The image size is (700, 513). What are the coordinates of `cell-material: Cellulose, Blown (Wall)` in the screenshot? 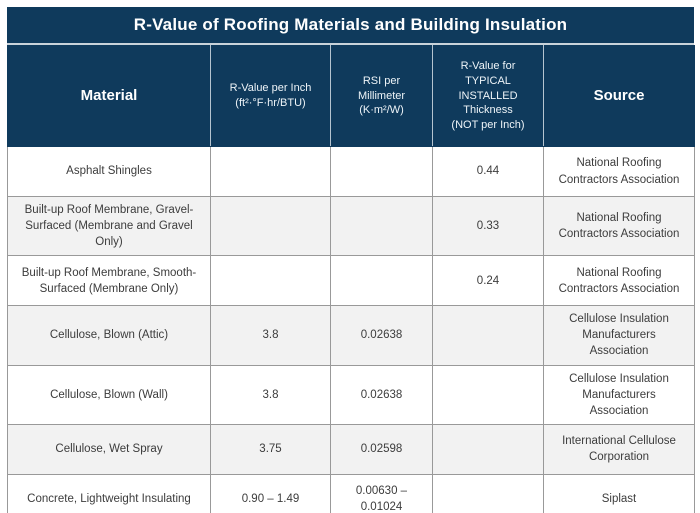 It's located at (109, 394).